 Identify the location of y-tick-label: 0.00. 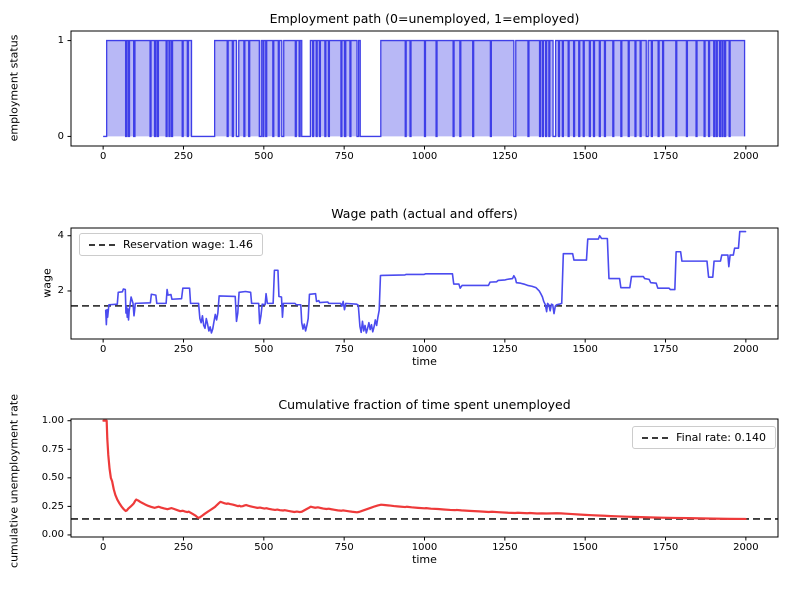
(52, 535).